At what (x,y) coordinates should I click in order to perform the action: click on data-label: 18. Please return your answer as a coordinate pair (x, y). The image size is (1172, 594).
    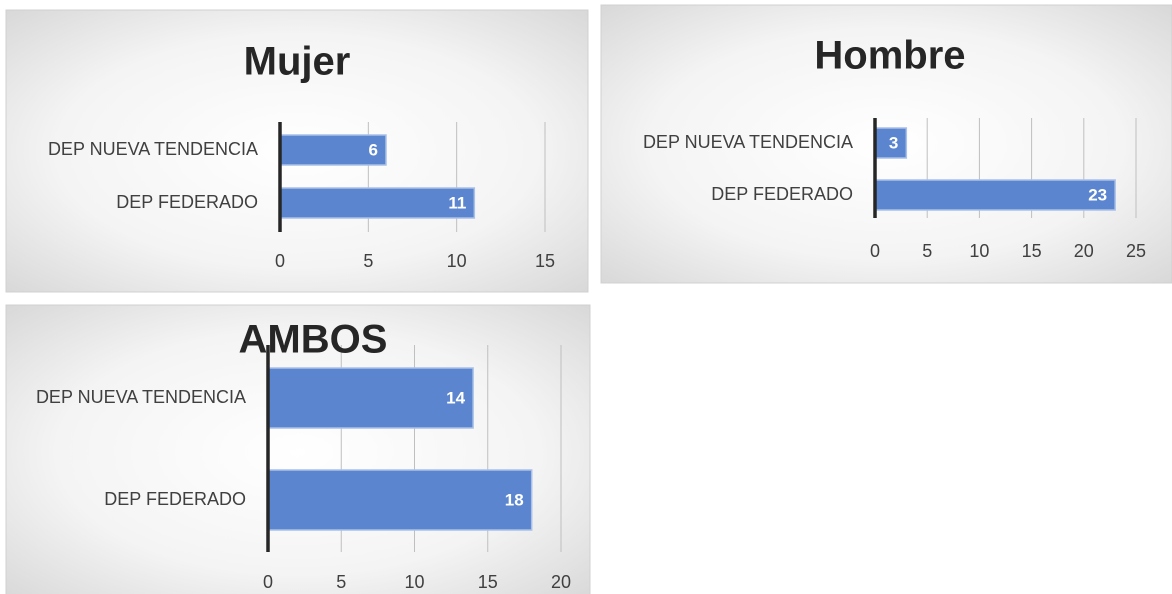
    Looking at the image, I should click on (514, 499).